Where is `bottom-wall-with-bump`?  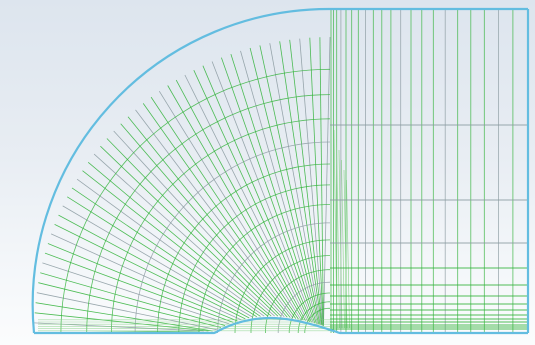
bottom-wall-with-bump is located at coordinates (281, 325).